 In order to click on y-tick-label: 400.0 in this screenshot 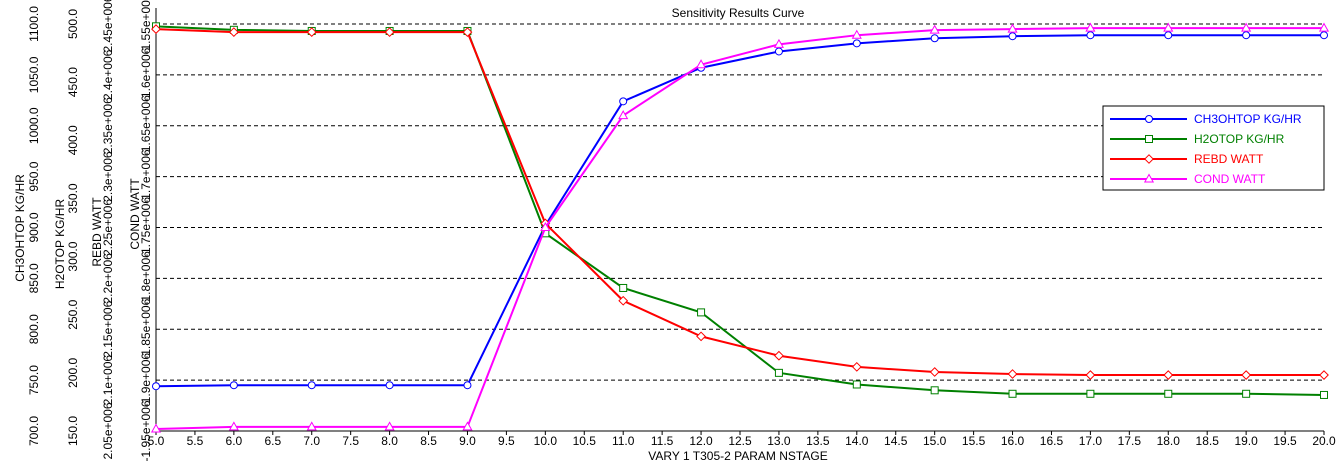, I will do `click(73, 140)`.